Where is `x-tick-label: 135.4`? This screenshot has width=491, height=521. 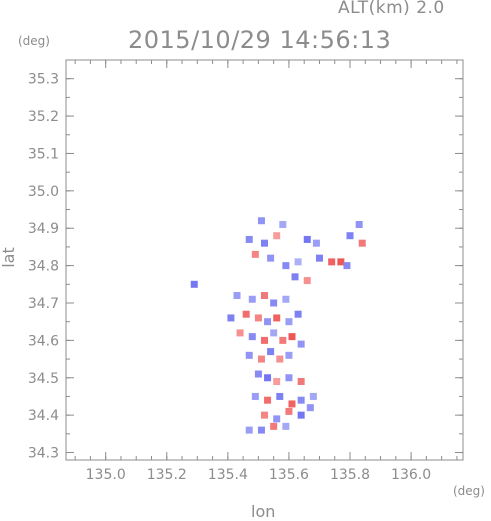 x-tick-label: 135.4 is located at coordinates (228, 475).